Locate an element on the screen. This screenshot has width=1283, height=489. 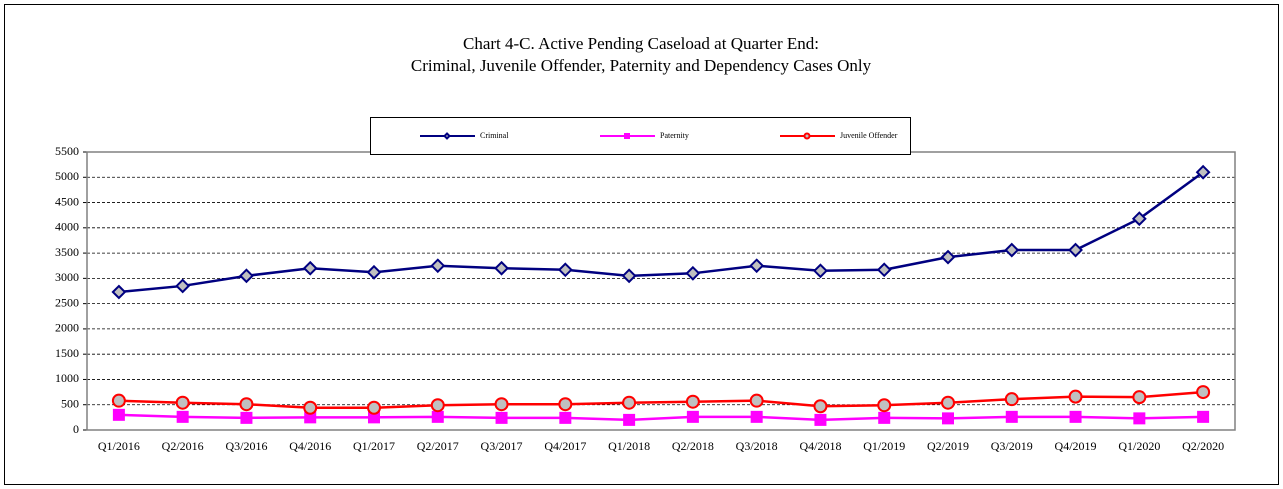
x-tick-label: Q1/2016 is located at coordinates (119, 446).